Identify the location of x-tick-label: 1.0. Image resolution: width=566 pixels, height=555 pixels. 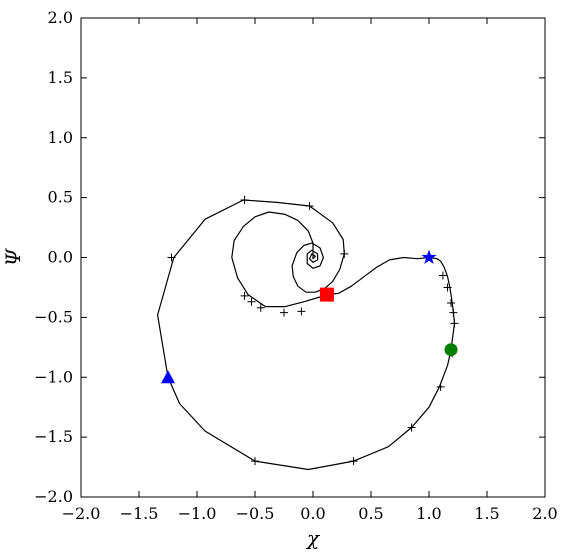
(428, 513).